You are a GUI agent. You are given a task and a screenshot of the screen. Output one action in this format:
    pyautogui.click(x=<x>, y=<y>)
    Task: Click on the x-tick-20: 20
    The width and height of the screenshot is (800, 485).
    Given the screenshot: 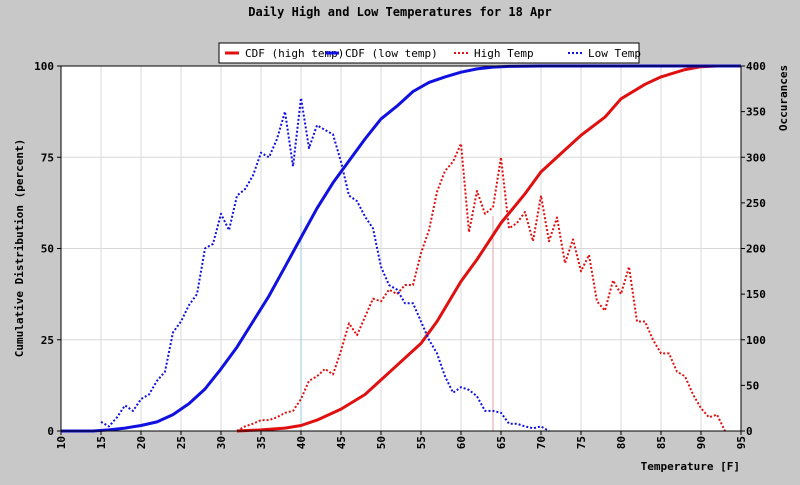 What is the action you would take?
    pyautogui.click(x=141, y=442)
    